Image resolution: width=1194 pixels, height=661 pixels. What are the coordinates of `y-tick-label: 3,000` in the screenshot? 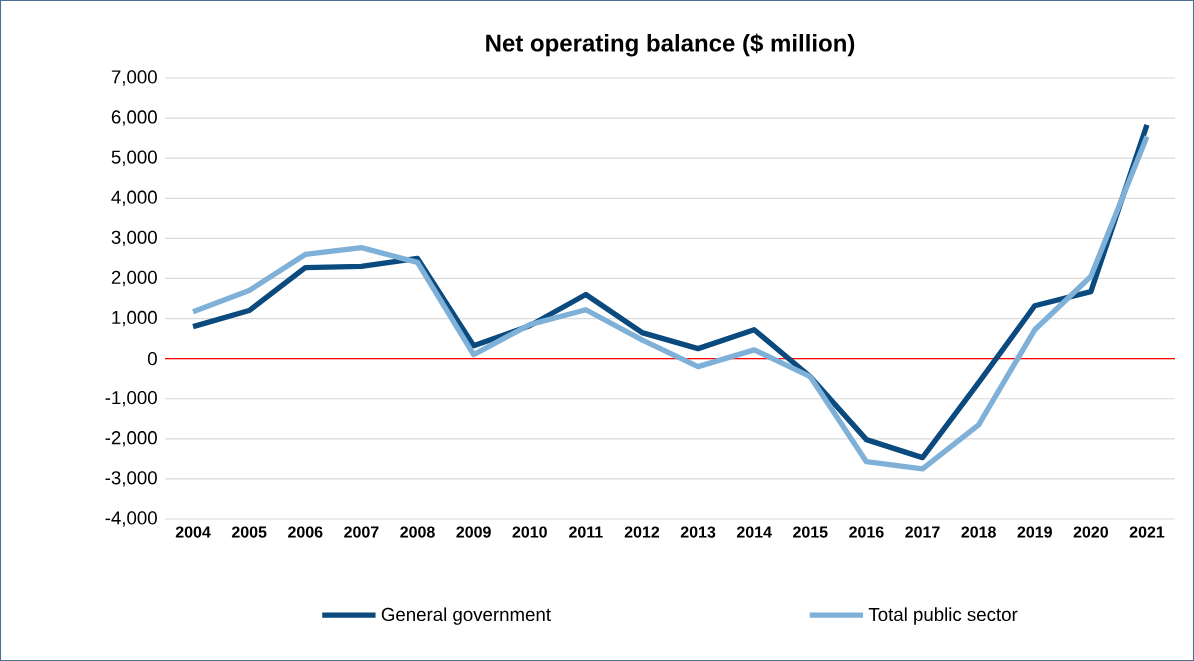 It's located at (134, 238).